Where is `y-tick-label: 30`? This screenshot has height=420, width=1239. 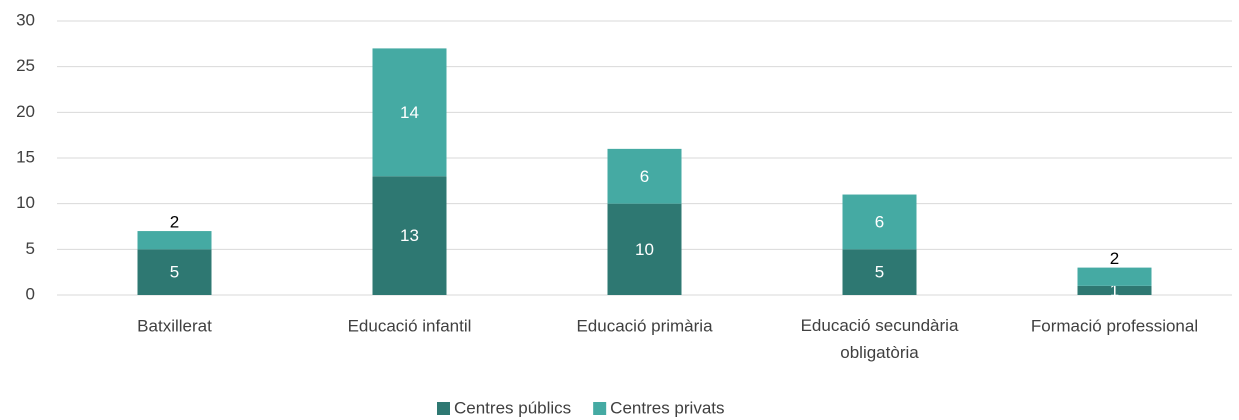
y-tick-label: 30 is located at coordinates (25, 19).